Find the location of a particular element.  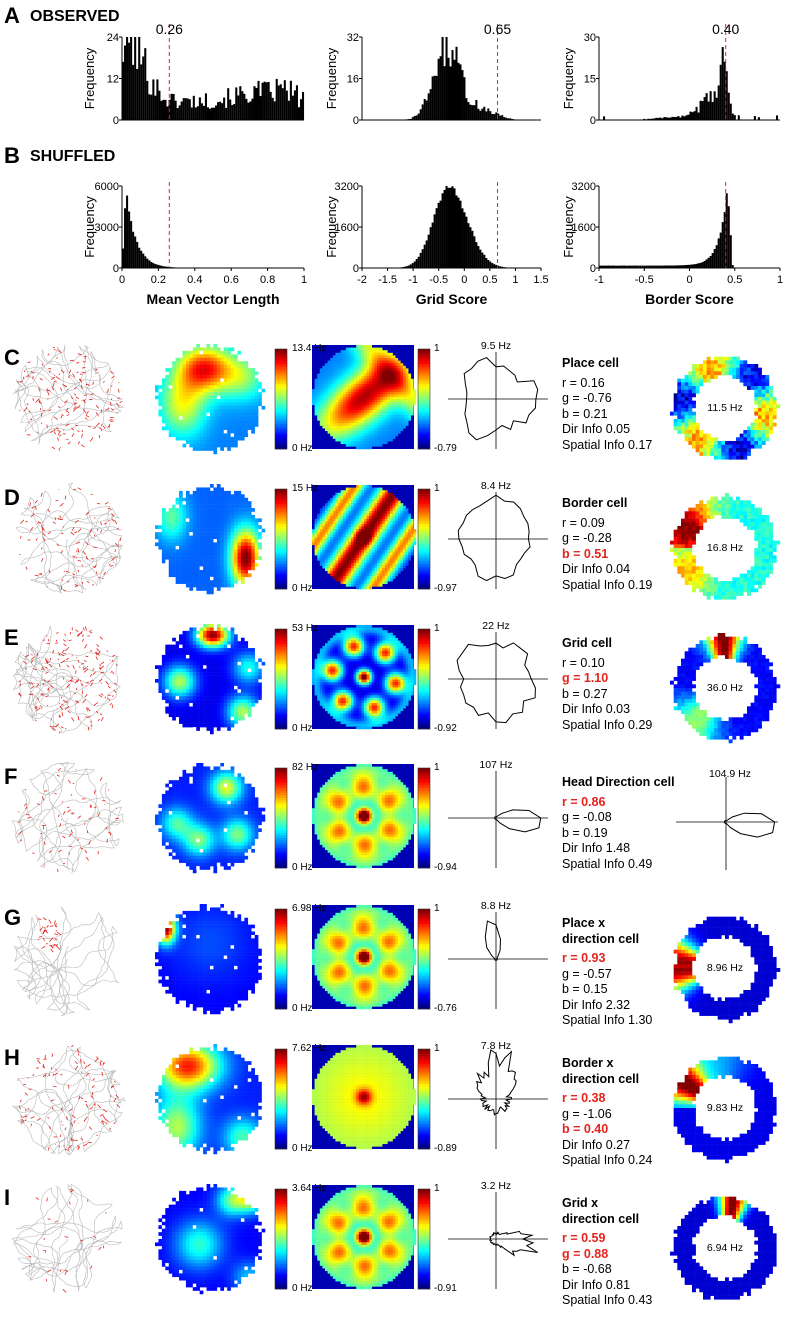

autocorr-min-label: -0.89 is located at coordinates (445, 1149).